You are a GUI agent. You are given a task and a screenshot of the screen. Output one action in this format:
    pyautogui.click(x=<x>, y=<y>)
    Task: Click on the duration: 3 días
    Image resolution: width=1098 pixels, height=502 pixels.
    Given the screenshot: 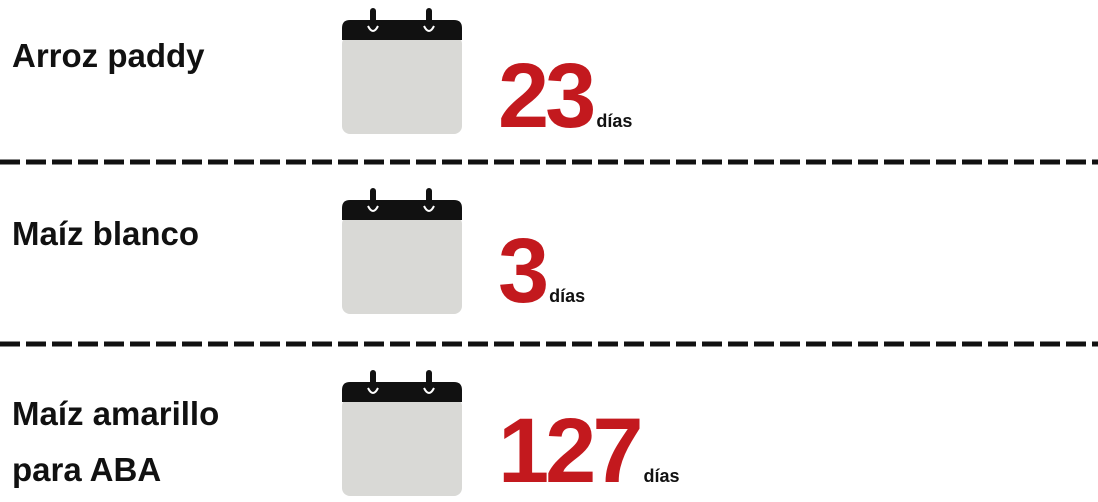 What is the action you would take?
    pyautogui.click(x=541, y=271)
    